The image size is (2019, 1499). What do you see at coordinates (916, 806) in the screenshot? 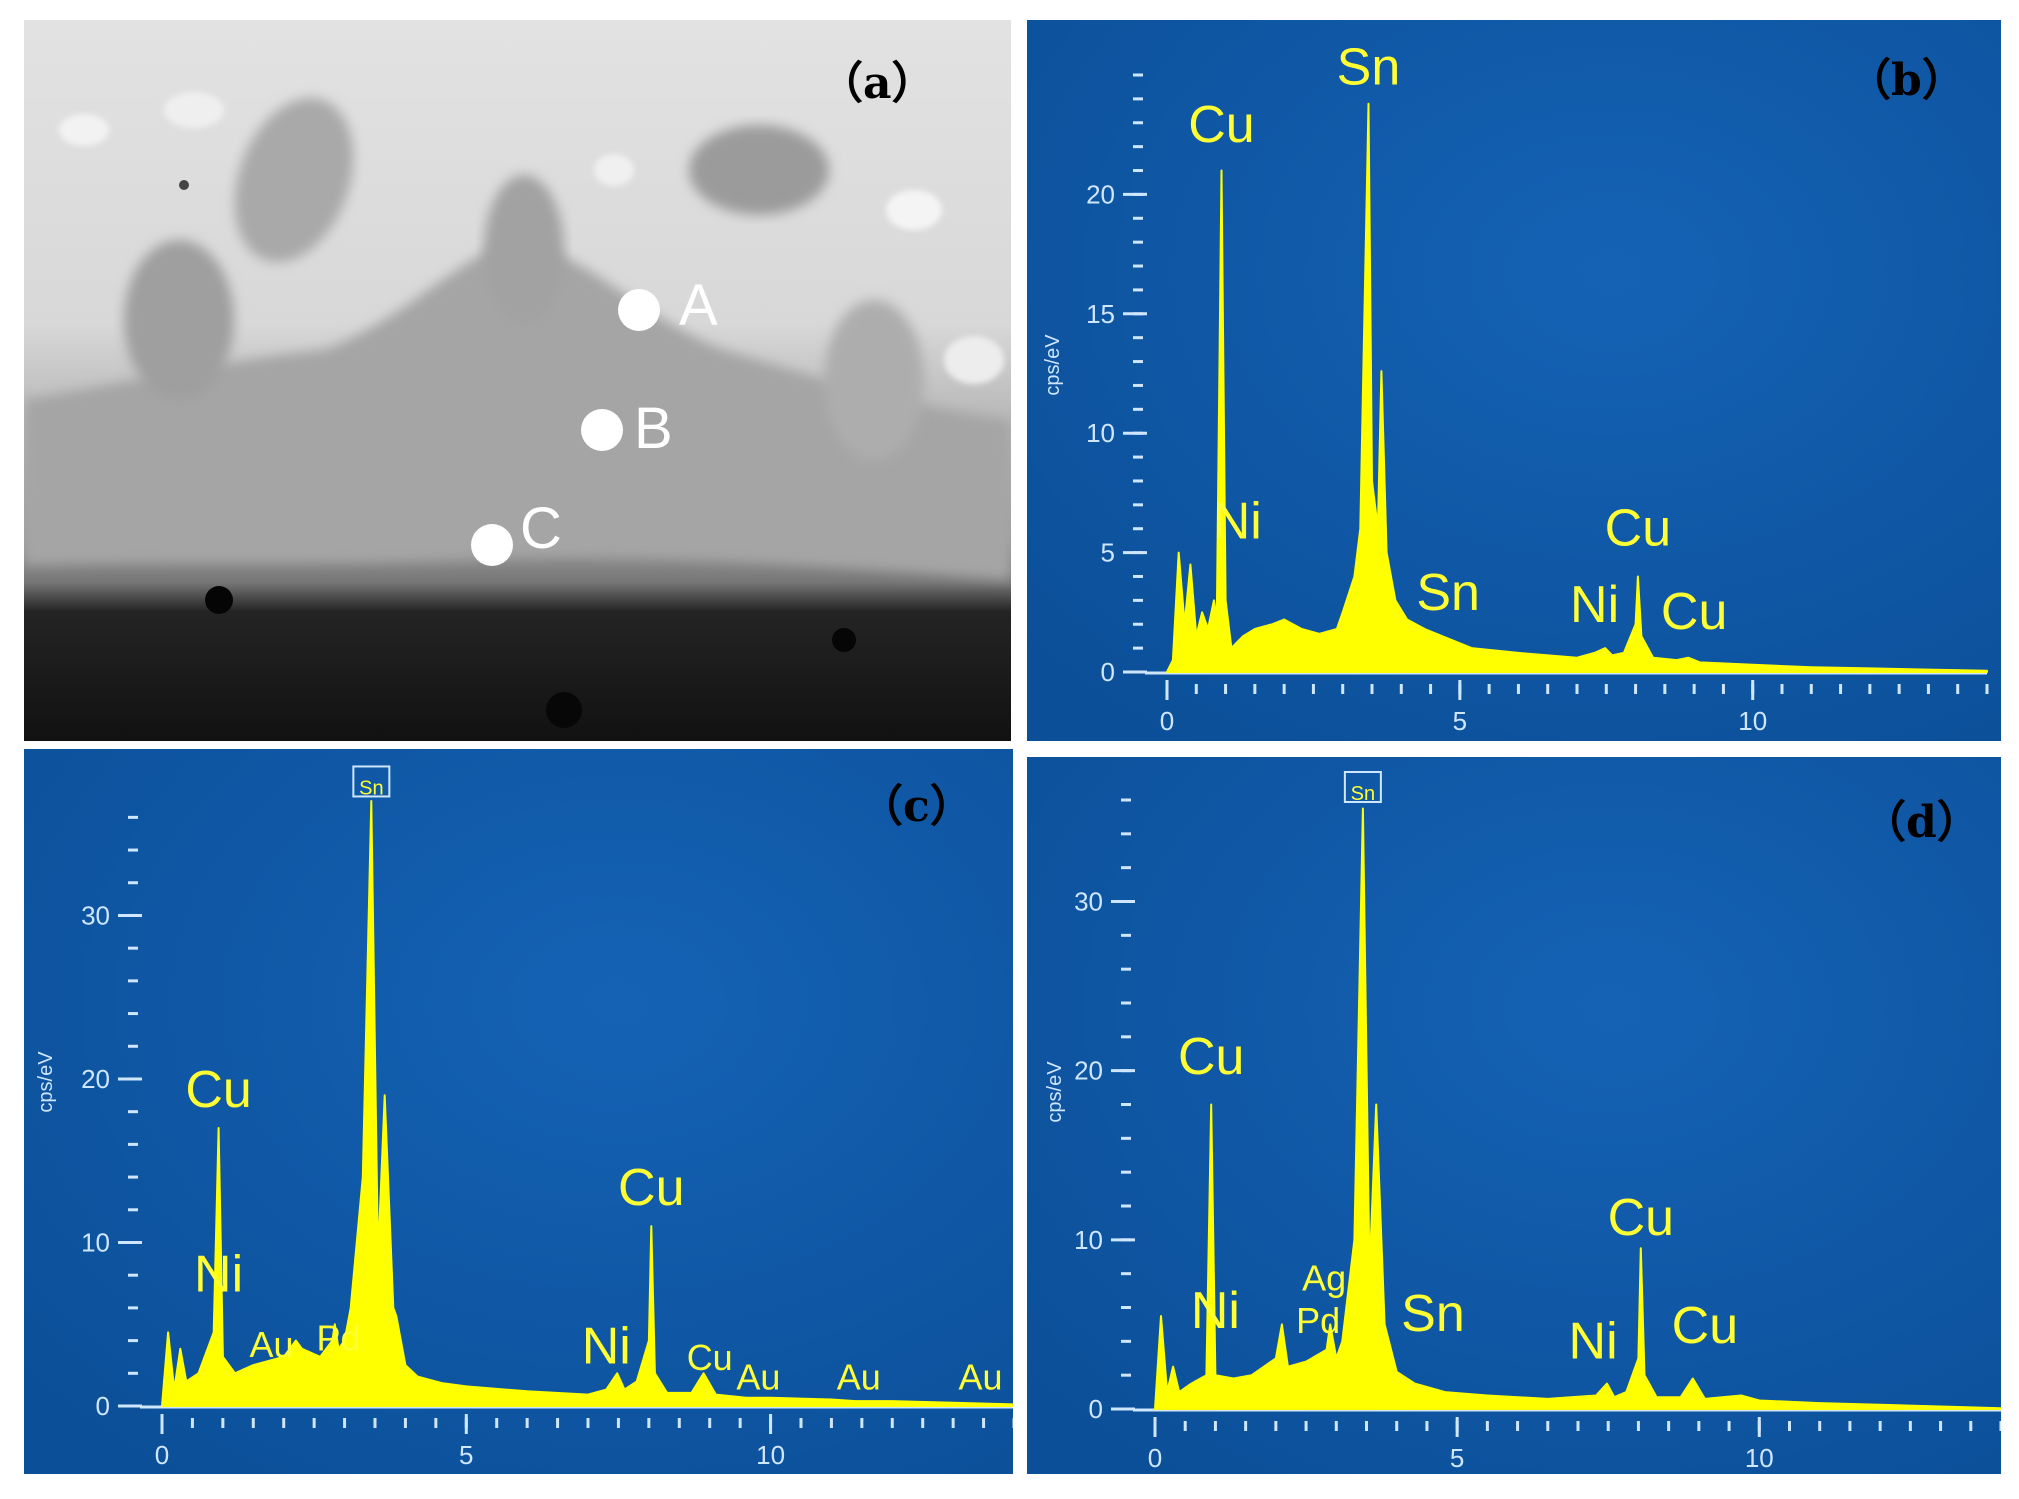
I see `panel-label: （c）` at bounding box center [916, 806].